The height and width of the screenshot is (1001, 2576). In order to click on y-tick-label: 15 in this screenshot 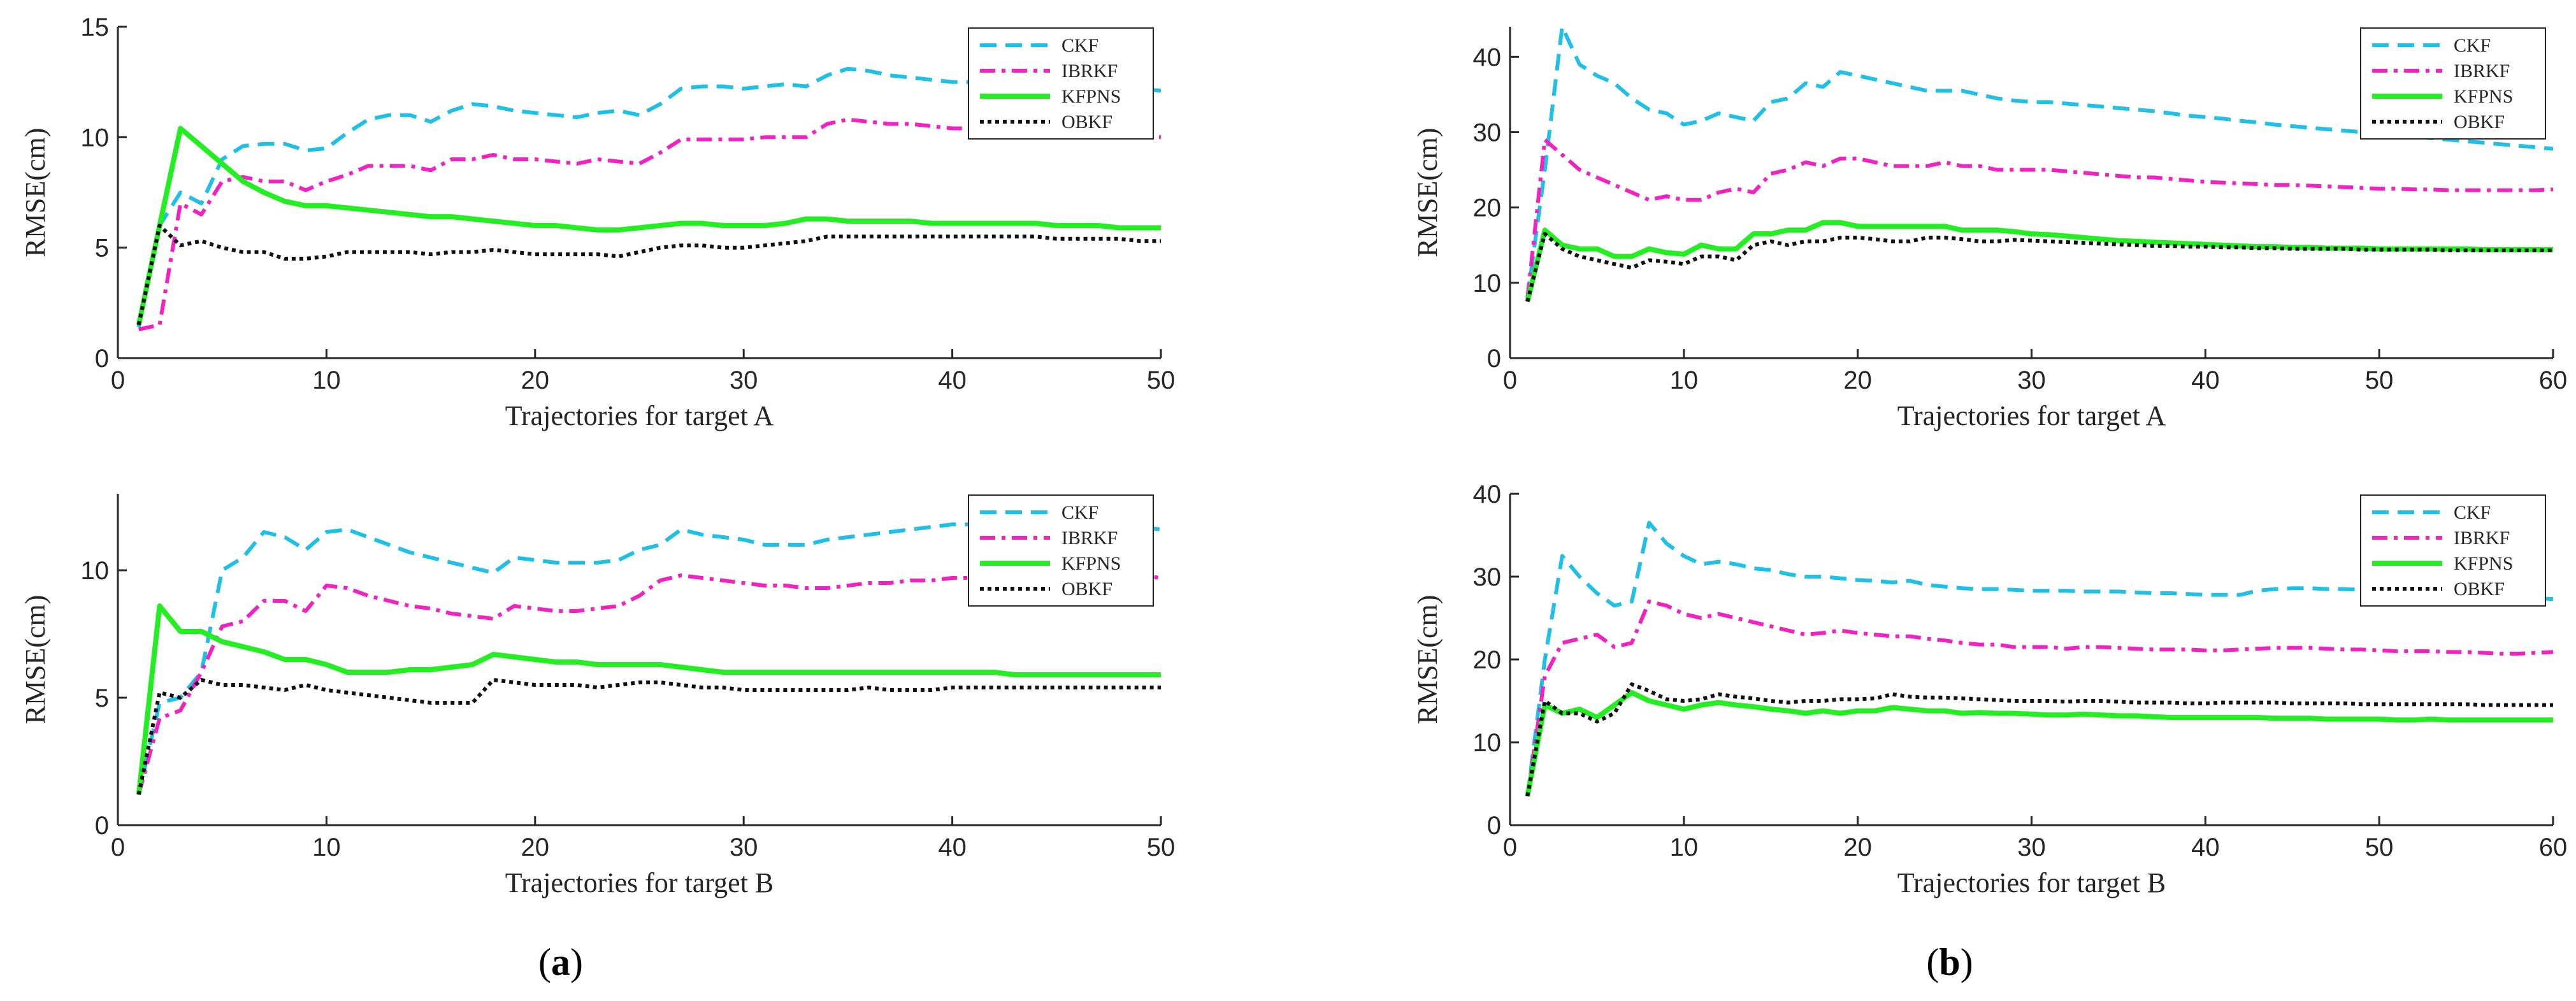, I will do `click(96, 27)`.